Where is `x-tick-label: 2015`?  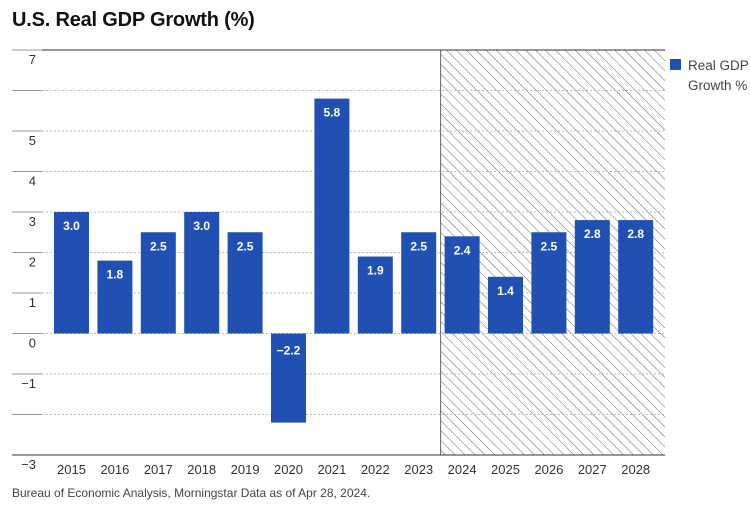
x-tick-label: 2015 is located at coordinates (71, 469).